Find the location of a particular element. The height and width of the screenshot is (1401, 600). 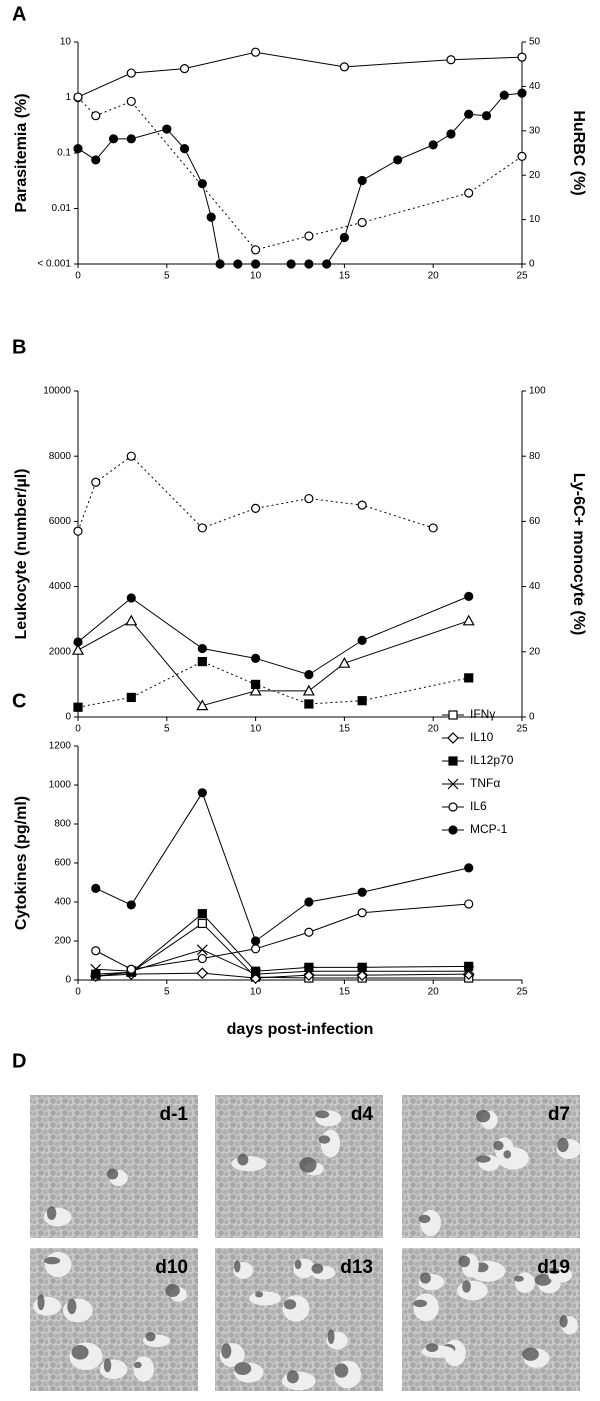

micrograph-caption: d19 is located at coordinates (553, 1267).